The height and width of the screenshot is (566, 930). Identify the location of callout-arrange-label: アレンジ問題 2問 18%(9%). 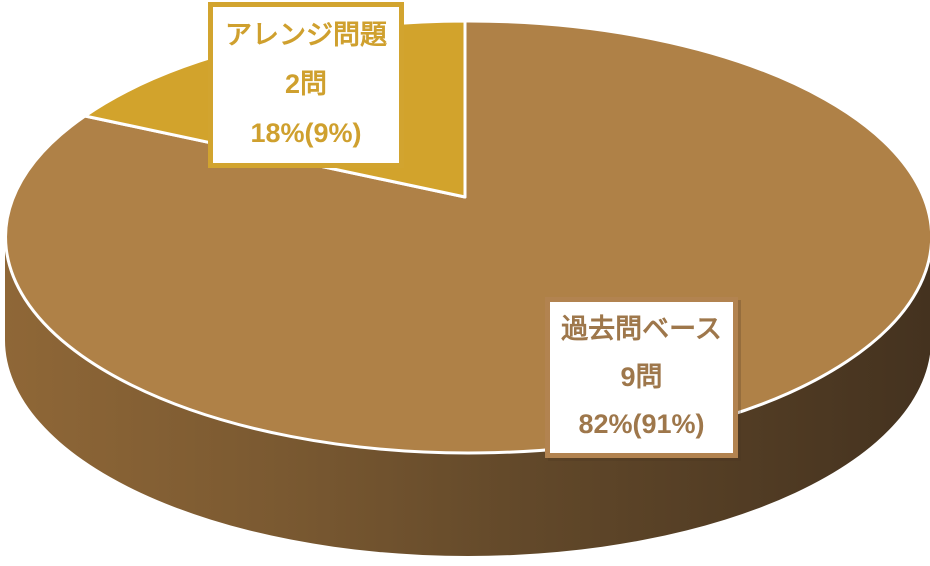
(306, 85).